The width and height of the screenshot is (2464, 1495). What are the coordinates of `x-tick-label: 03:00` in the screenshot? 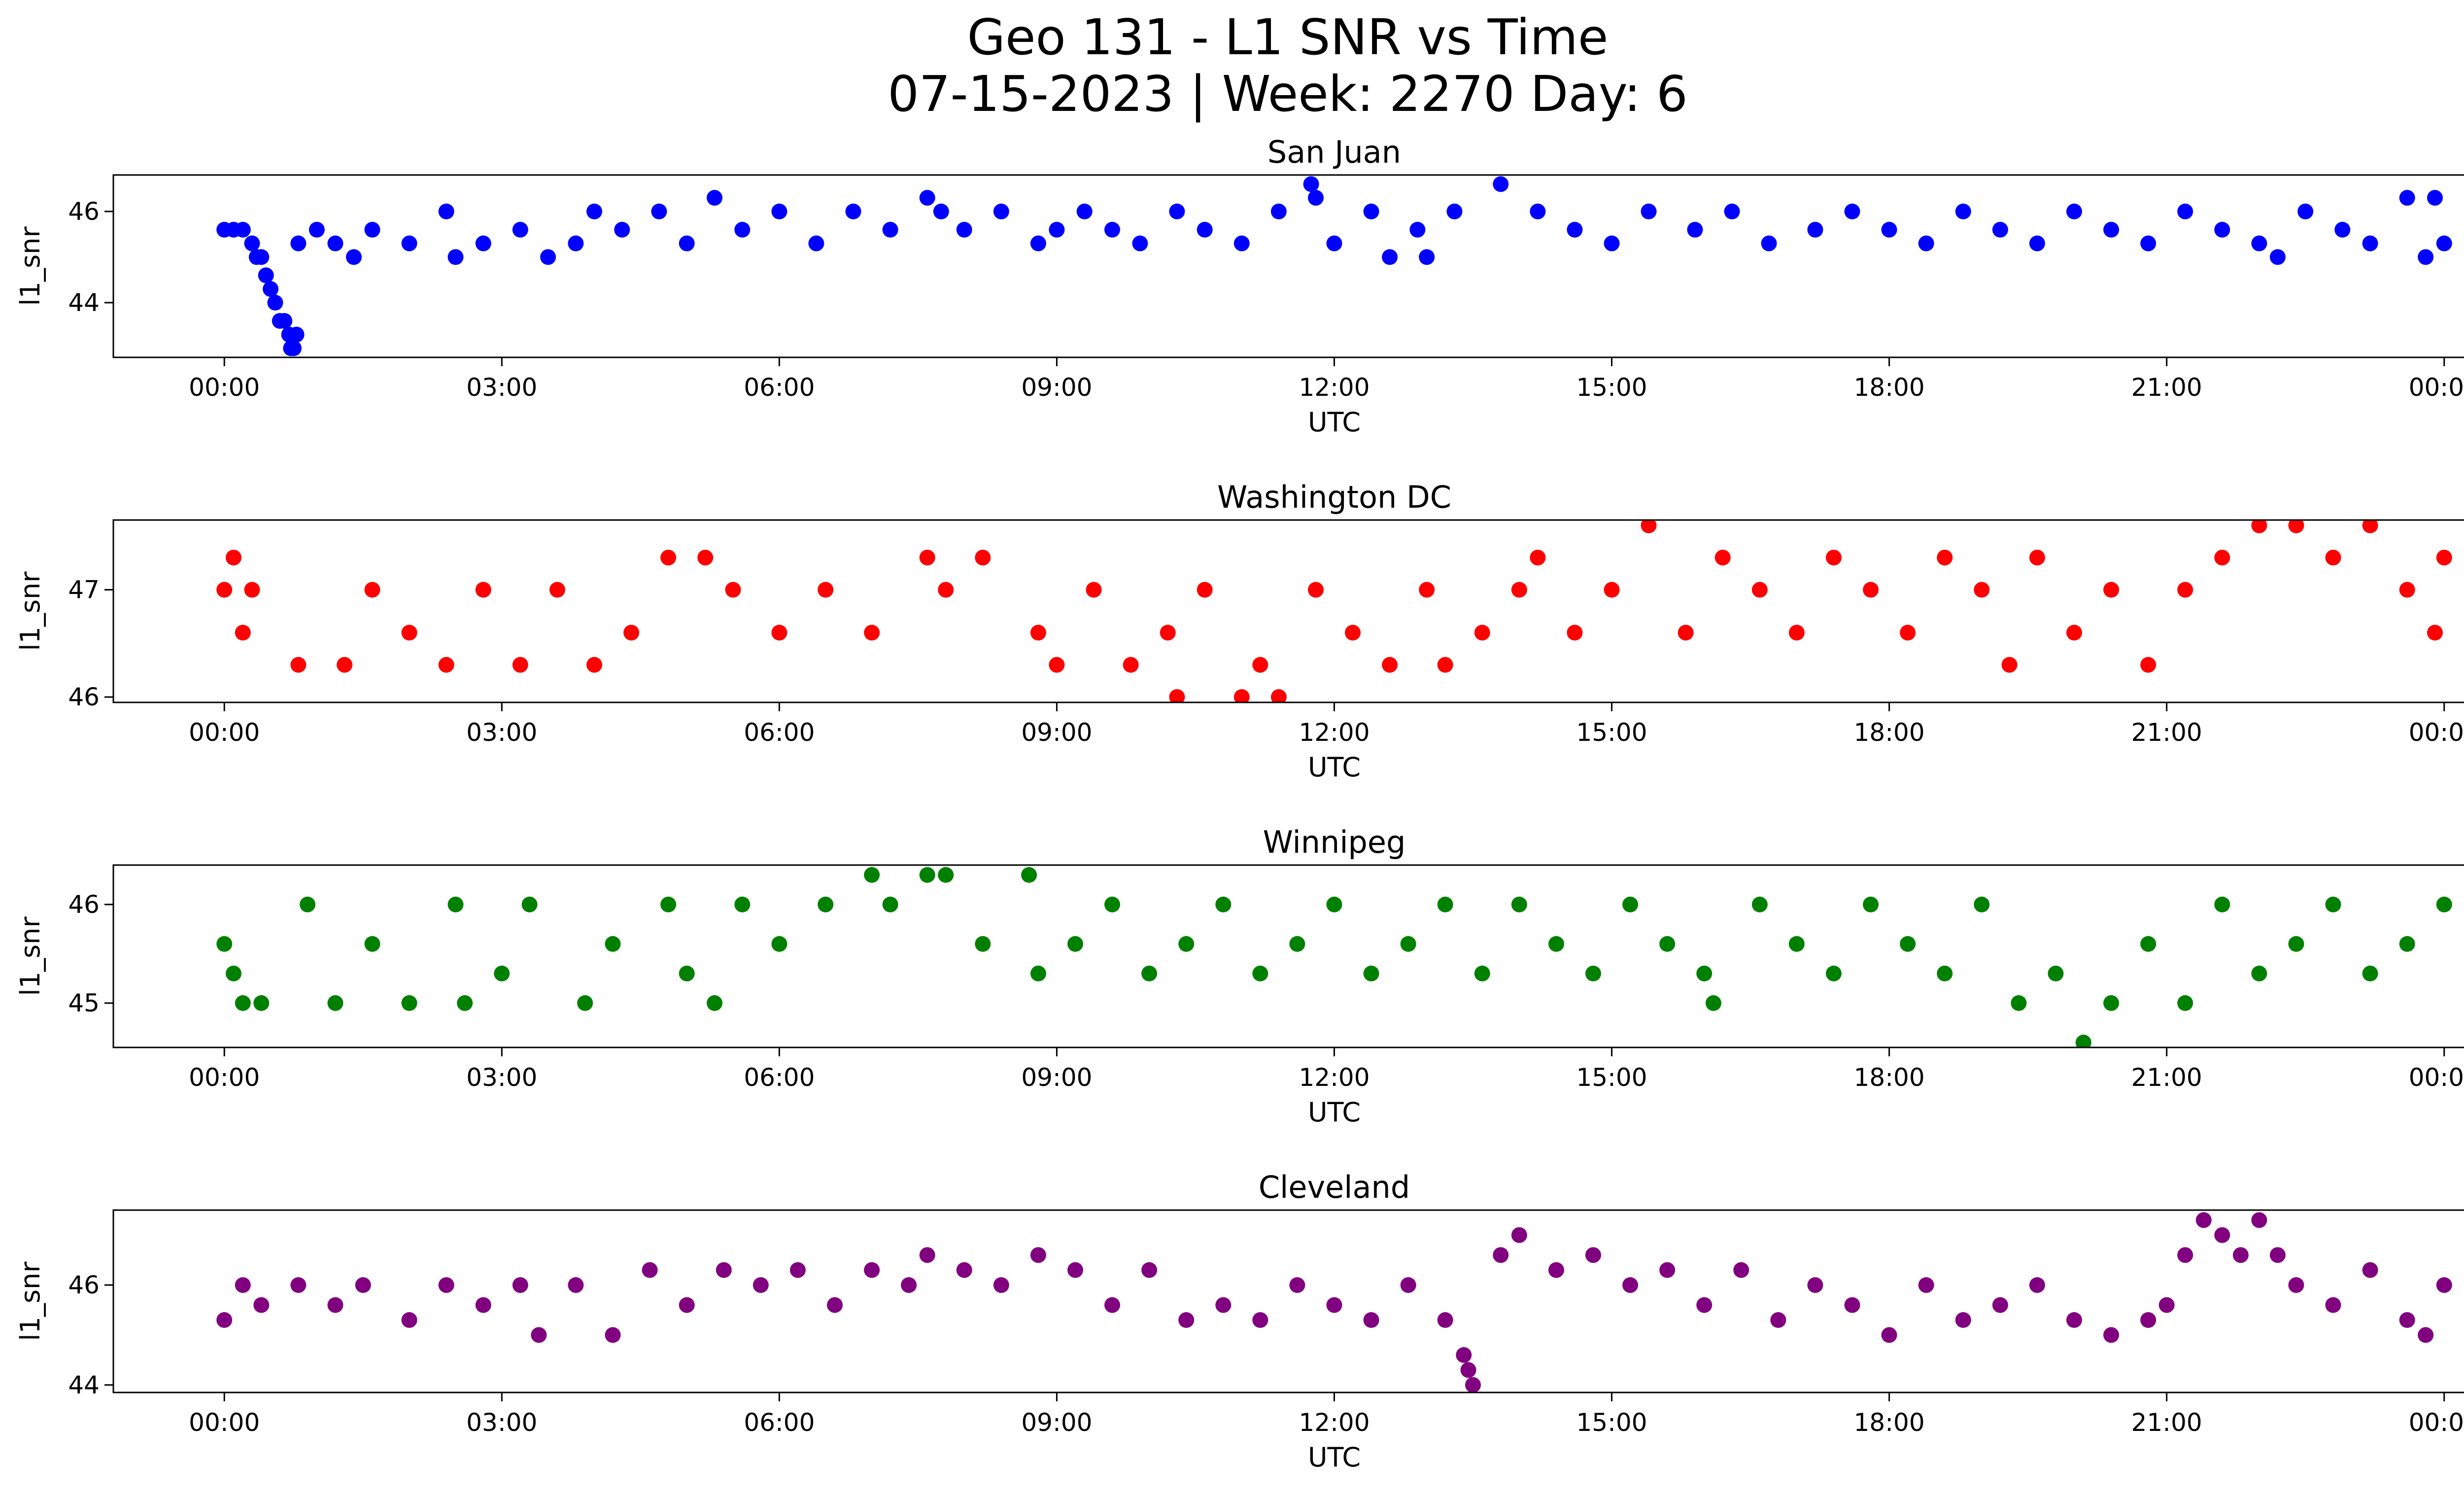 It's located at (501, 732).